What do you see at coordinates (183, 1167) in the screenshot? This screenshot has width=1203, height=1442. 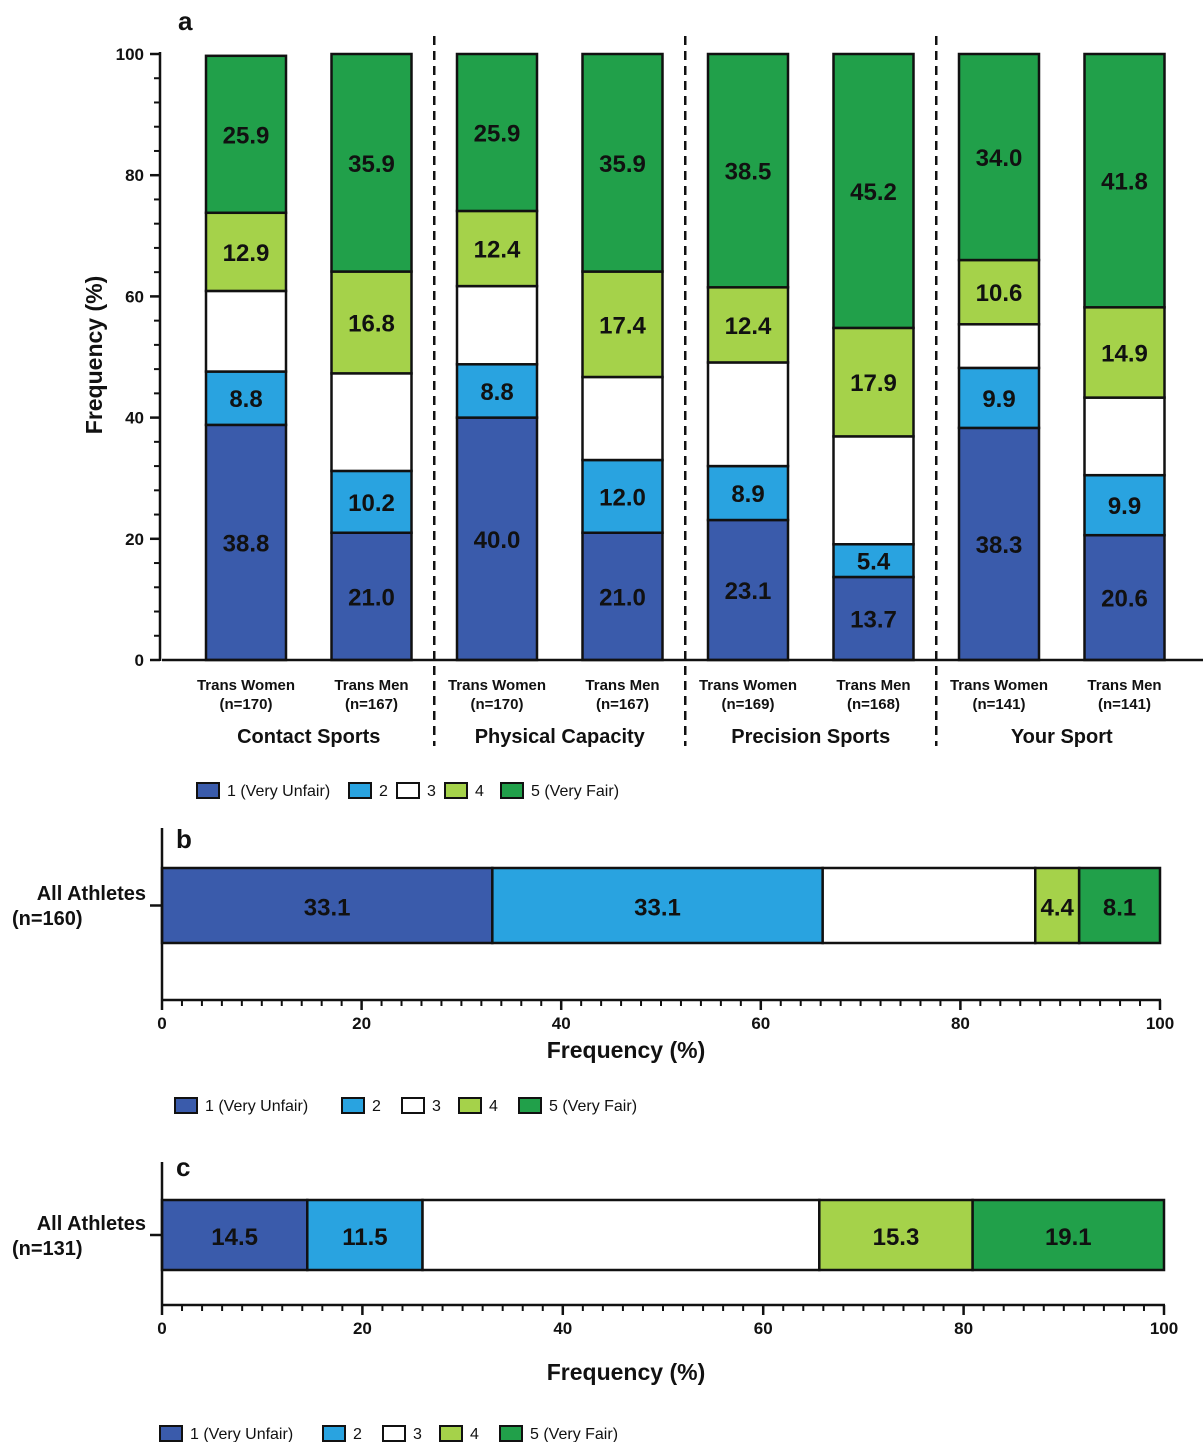 I see `panel-c-letter: c` at bounding box center [183, 1167].